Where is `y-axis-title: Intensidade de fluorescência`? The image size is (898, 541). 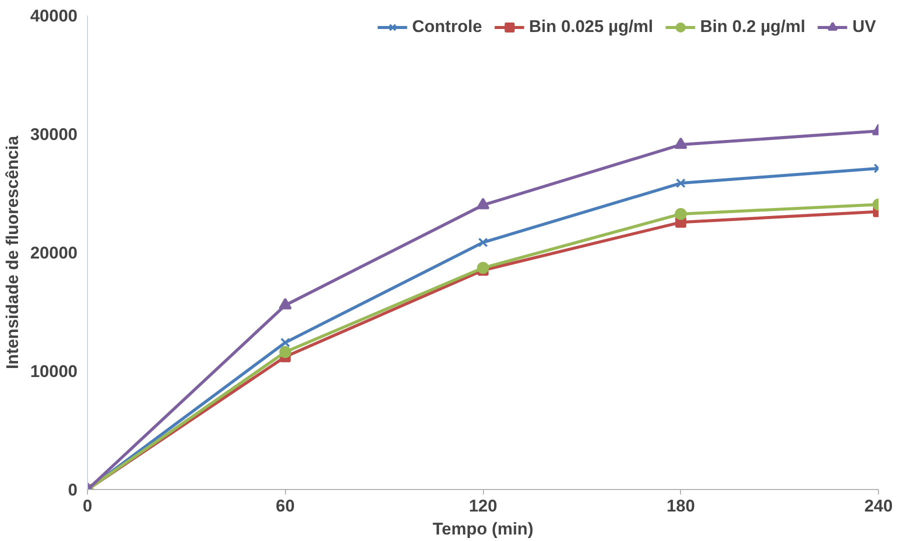
y-axis-title: Intensidade de fluorescência is located at coordinates (12, 252).